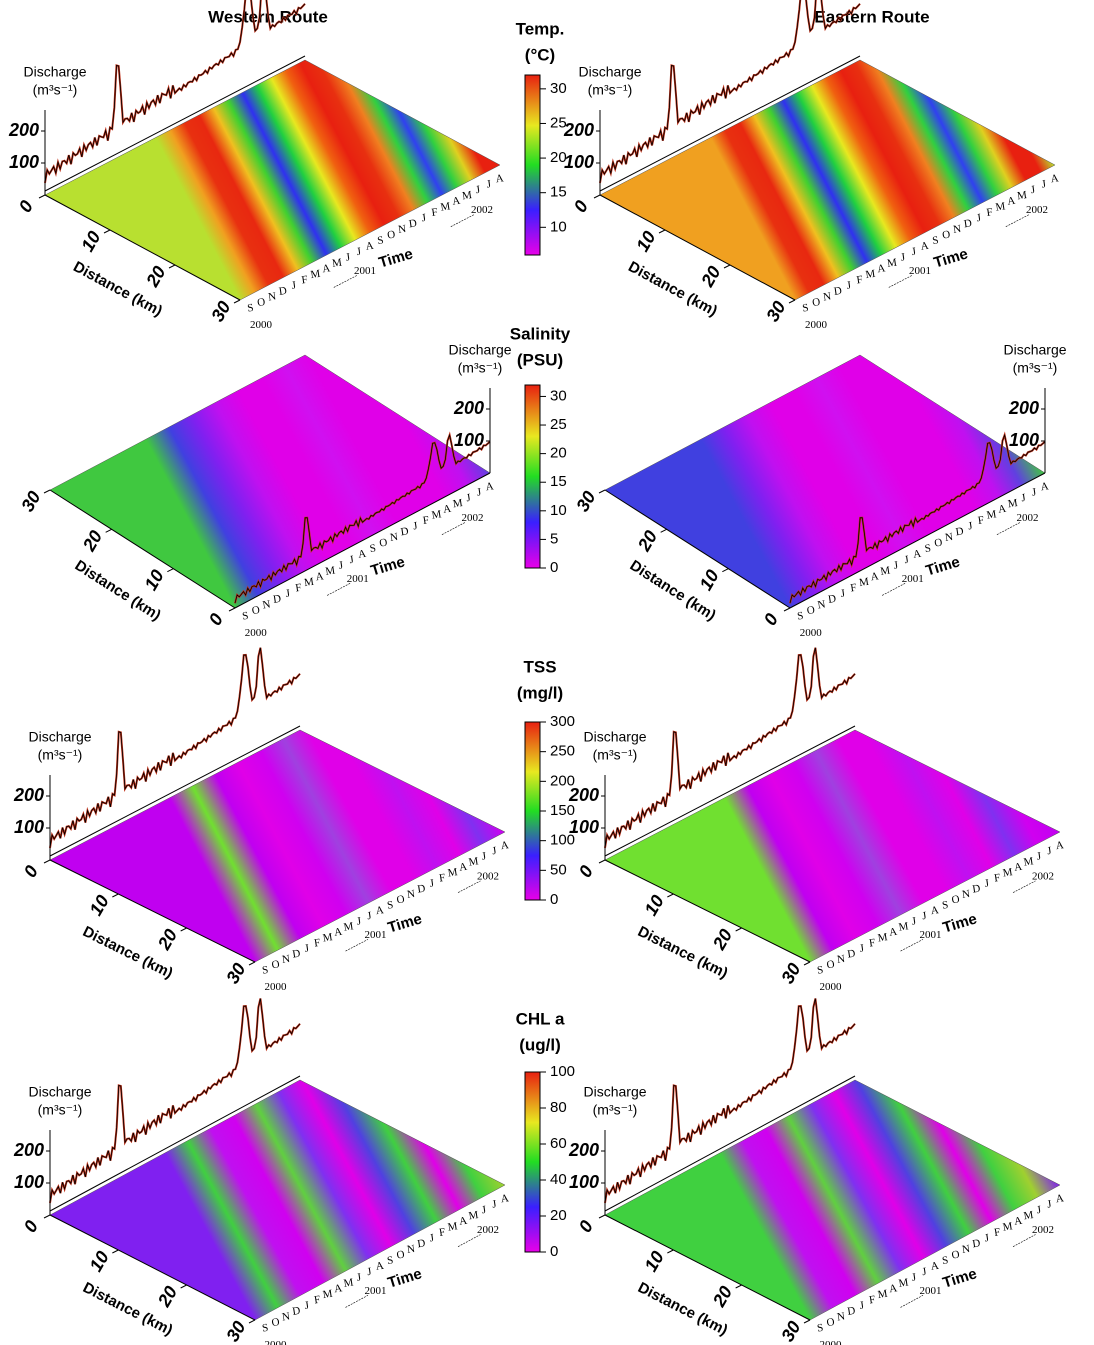  Describe the element at coordinates (558, 122) in the screenshot. I see `colorbar-tick-label: 25` at that location.